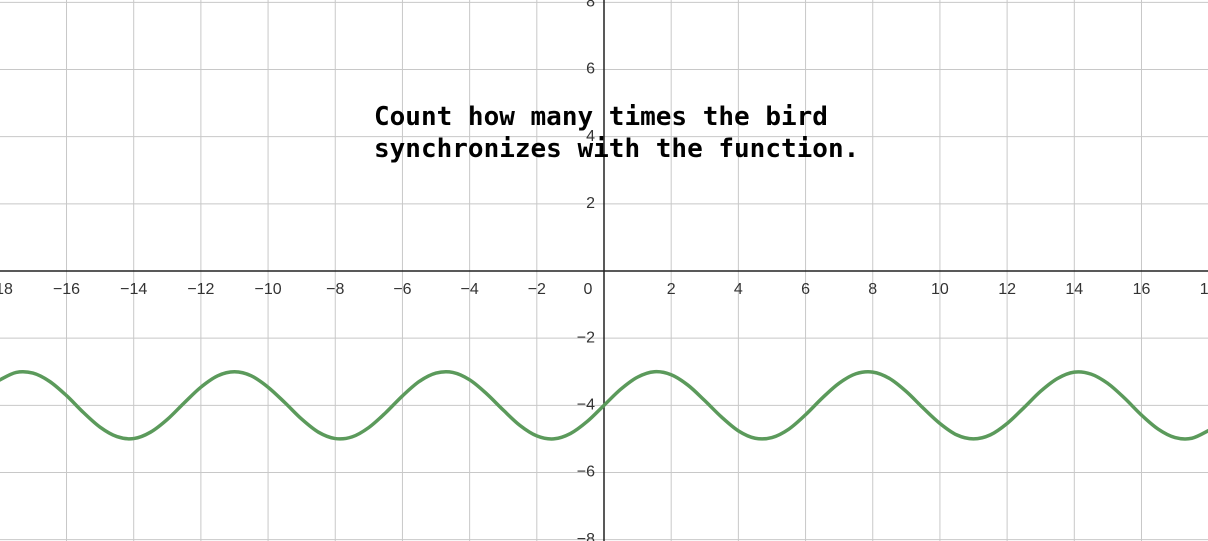  Describe the element at coordinates (133, 289) in the screenshot. I see `x-tick-label: −14` at that location.